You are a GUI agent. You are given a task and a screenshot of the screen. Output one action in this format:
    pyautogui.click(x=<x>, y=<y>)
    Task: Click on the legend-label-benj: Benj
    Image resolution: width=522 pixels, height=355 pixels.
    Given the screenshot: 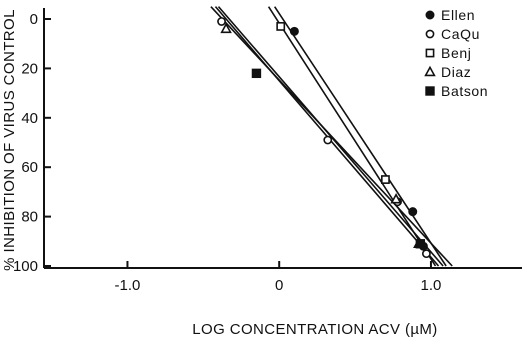 What is the action you would take?
    pyautogui.click(x=456, y=53)
    